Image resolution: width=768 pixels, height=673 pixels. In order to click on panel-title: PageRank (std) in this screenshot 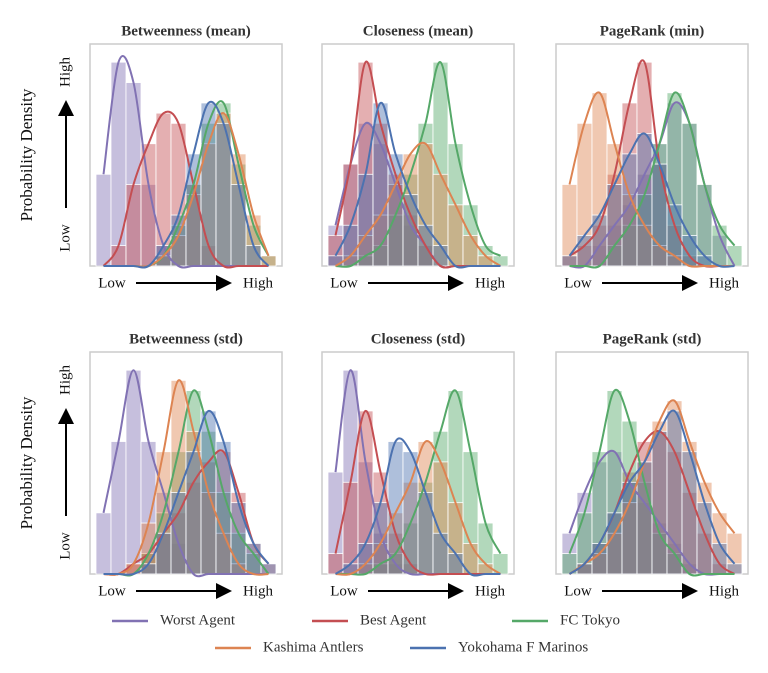, I will do `click(652, 339)`.